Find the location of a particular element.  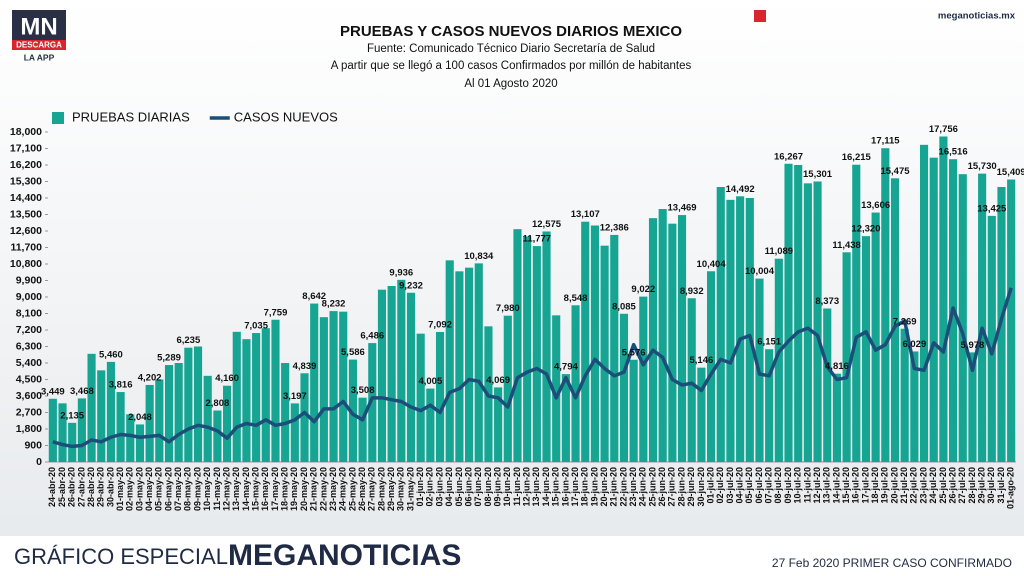

x-tick-label: 04-jul-20 is located at coordinates (739, 485).